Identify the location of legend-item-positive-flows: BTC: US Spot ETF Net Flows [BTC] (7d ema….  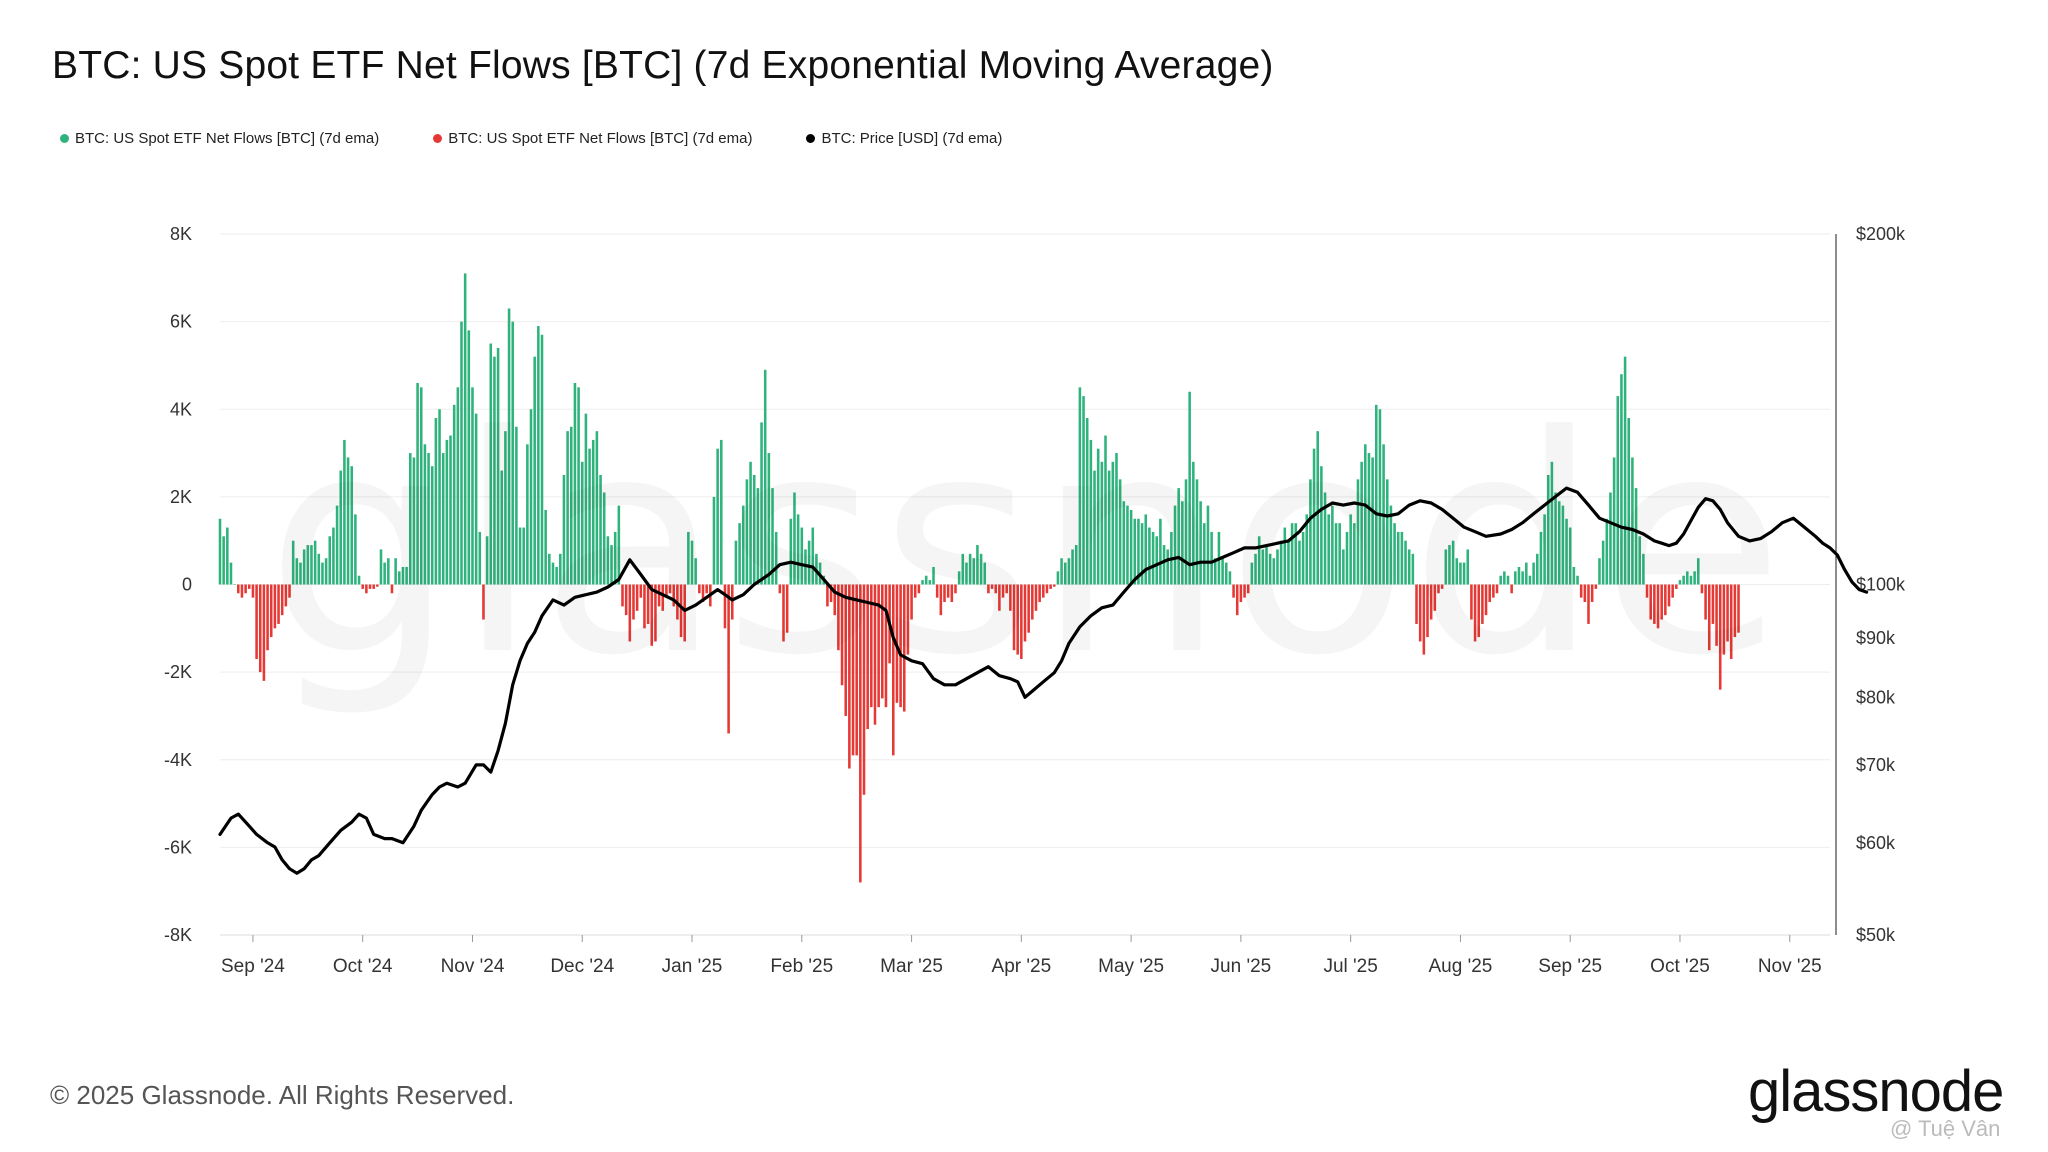
(219, 138).